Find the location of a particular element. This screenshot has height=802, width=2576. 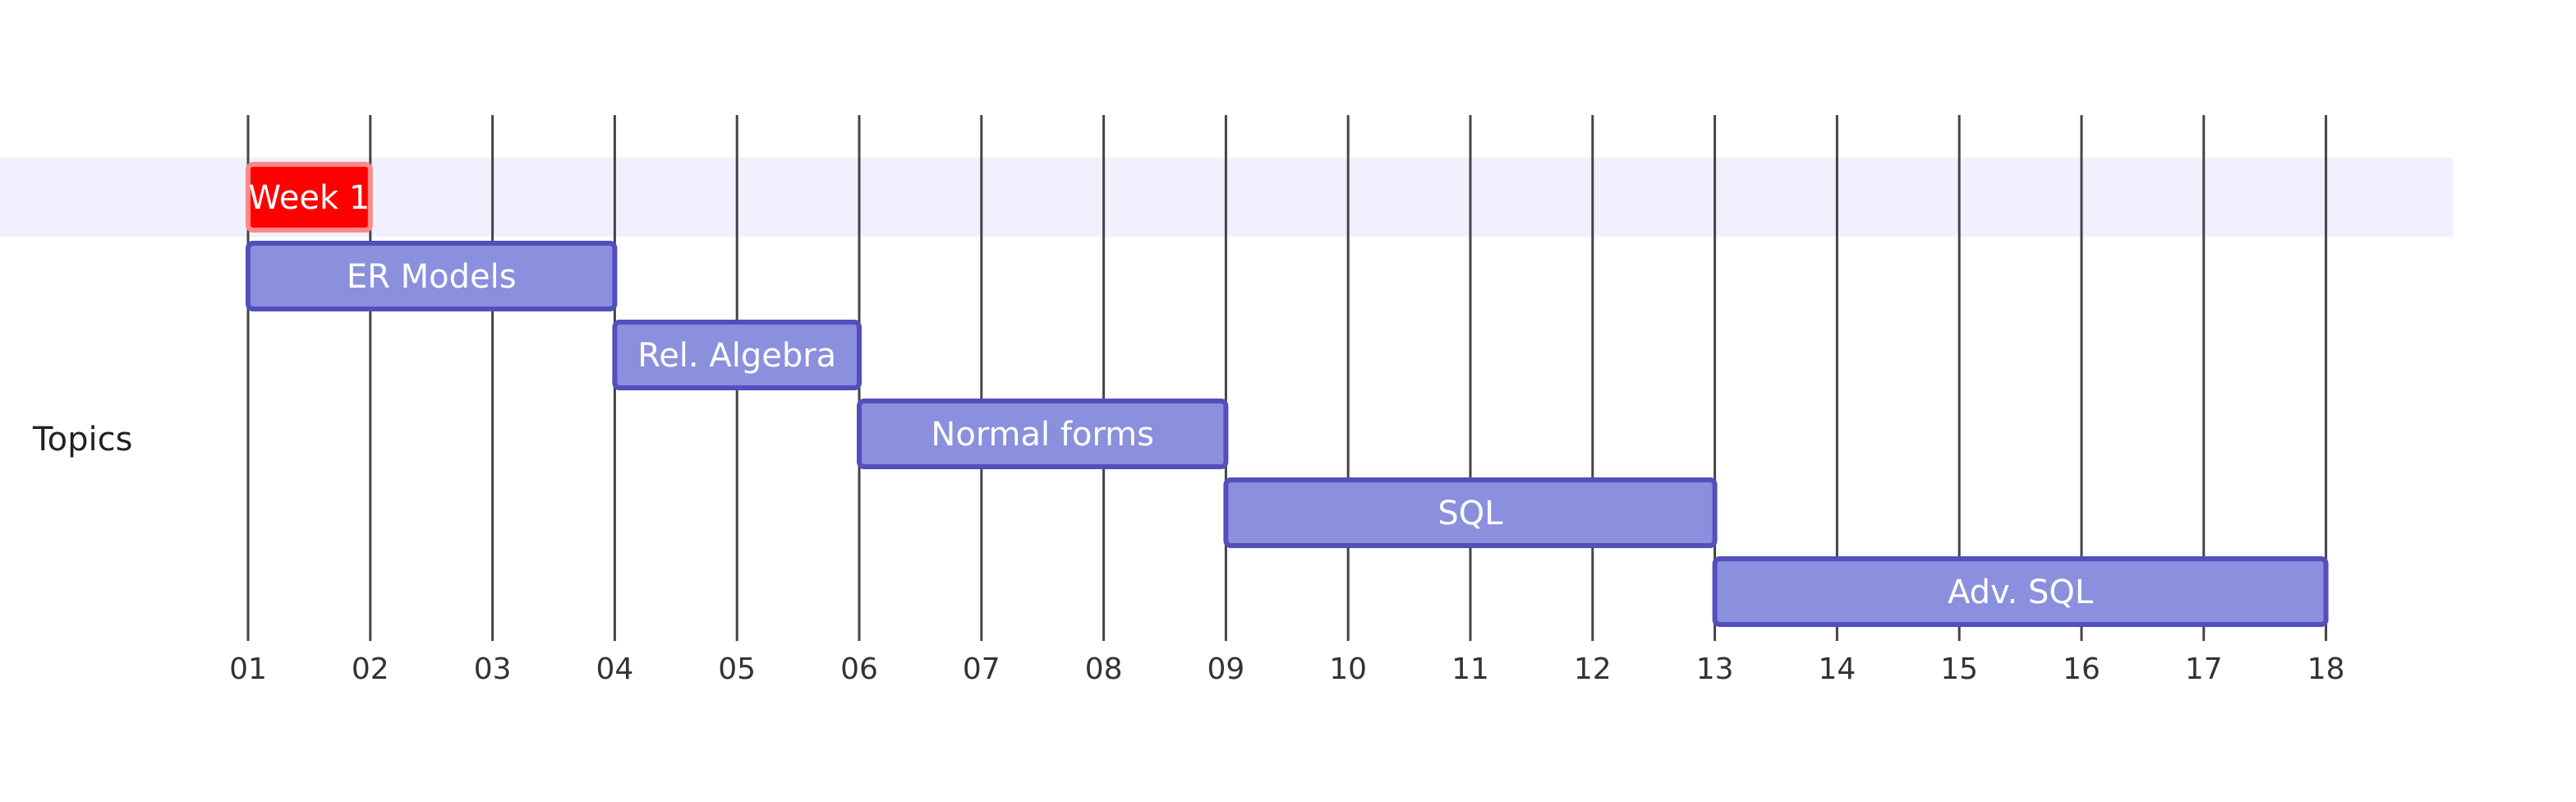

task-label: Rel. Algebra is located at coordinates (736, 356).